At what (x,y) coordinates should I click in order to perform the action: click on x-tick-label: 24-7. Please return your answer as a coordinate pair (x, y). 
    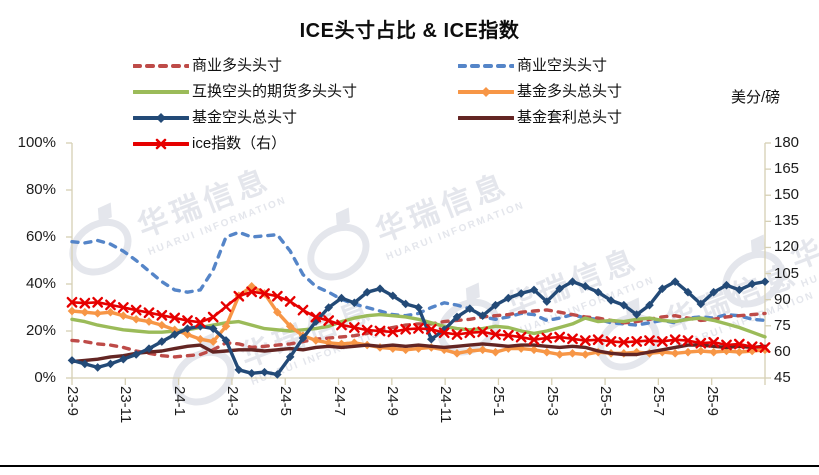
    Looking at the image, I should click on (339, 401).